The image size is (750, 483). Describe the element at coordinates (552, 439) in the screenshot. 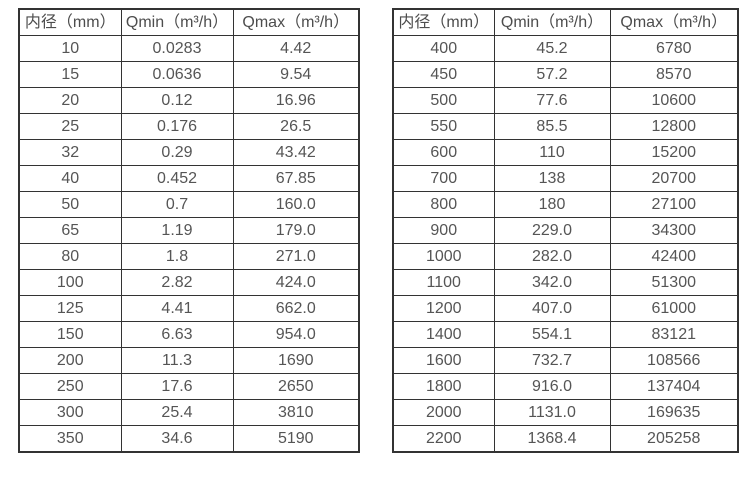

I see `table-cell: 1368.4` at that location.